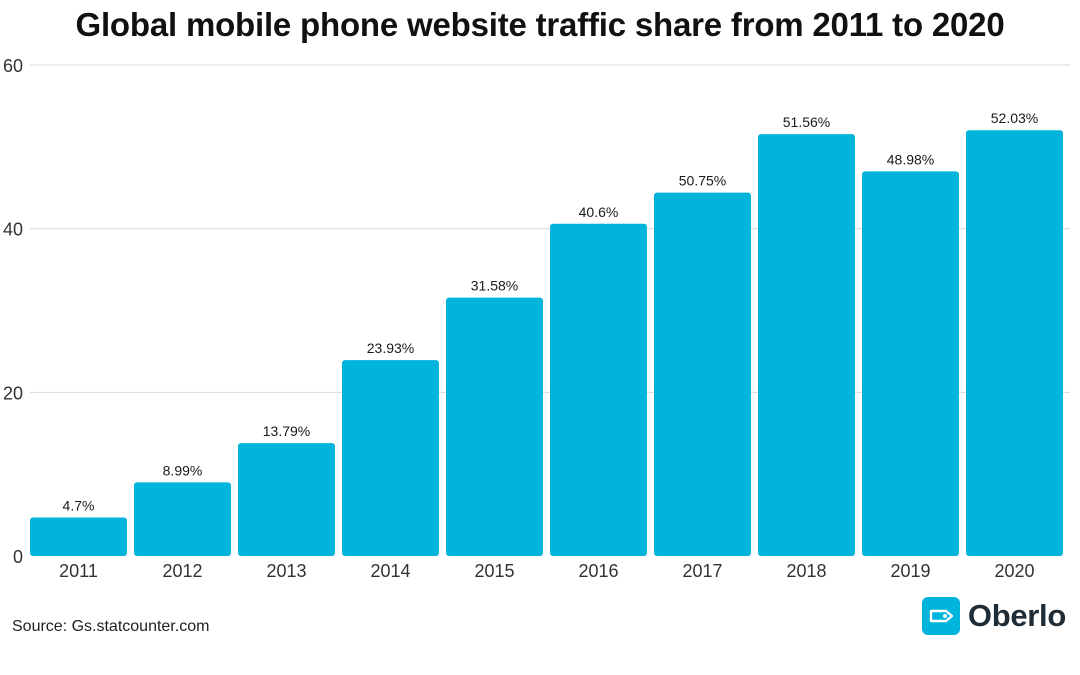 The width and height of the screenshot is (1080, 675). I want to click on data-label: 52.03%, so click(1014, 118).